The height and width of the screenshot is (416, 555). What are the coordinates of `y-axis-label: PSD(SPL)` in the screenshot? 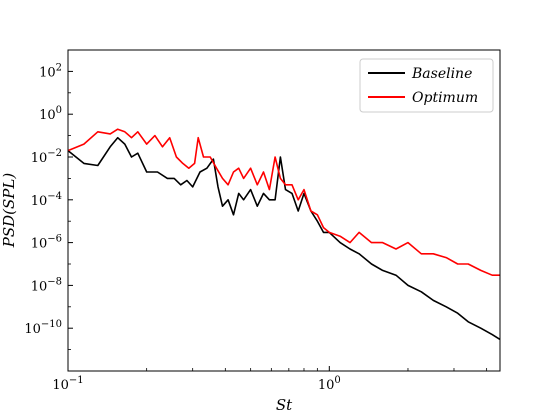 It's located at (9, 211).